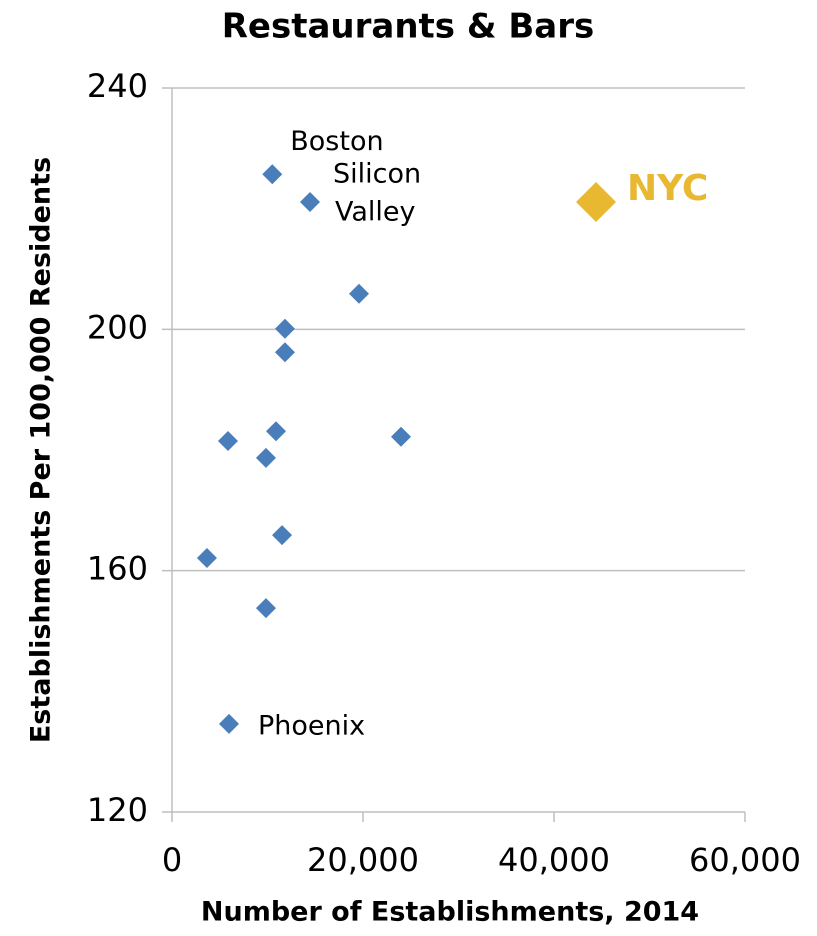  I want to click on point-label: NYC, so click(667, 188).